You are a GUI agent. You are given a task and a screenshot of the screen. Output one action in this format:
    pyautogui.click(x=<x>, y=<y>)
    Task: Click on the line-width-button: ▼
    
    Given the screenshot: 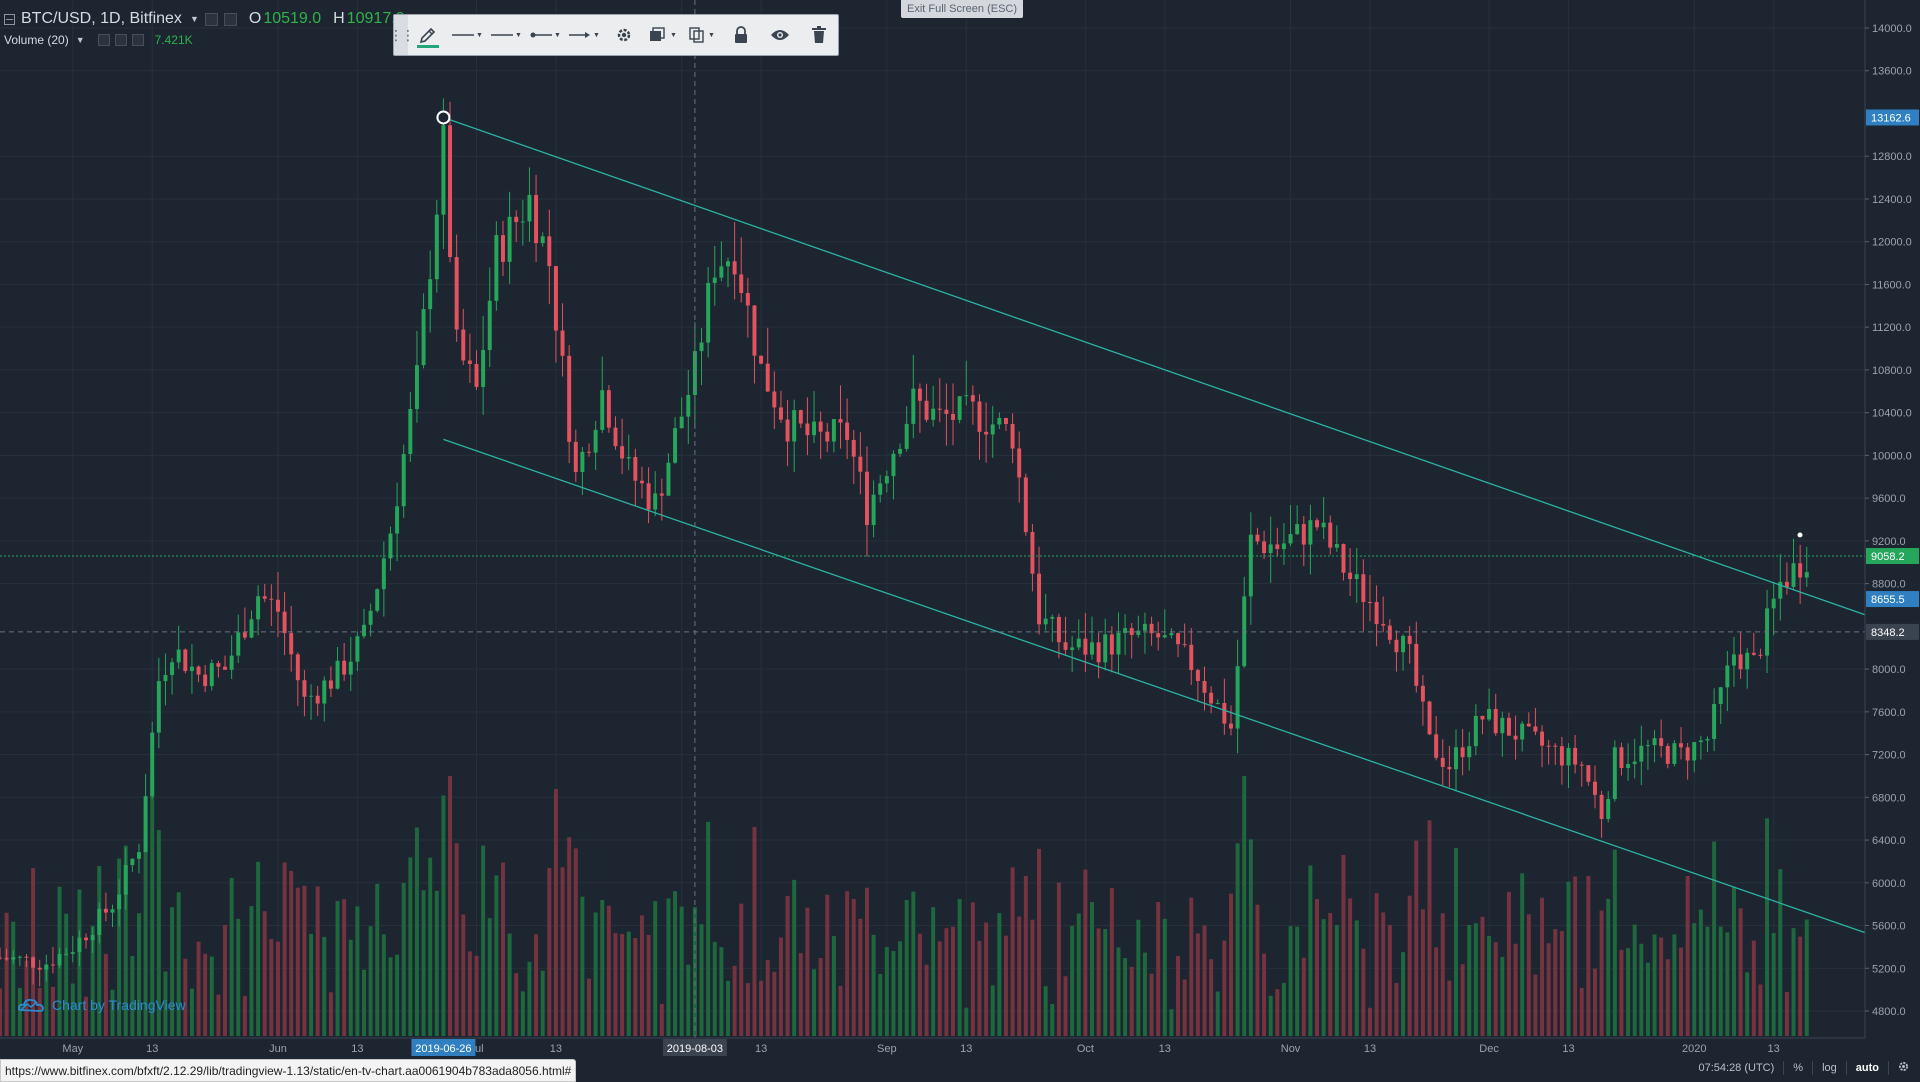 What is the action you would take?
    pyautogui.click(x=506, y=35)
    